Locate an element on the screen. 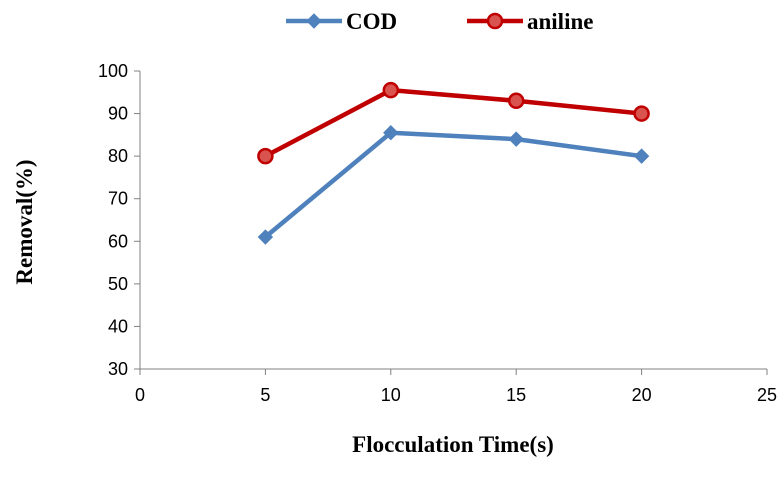  legend-item-cod: COD is located at coordinates (341, 21).